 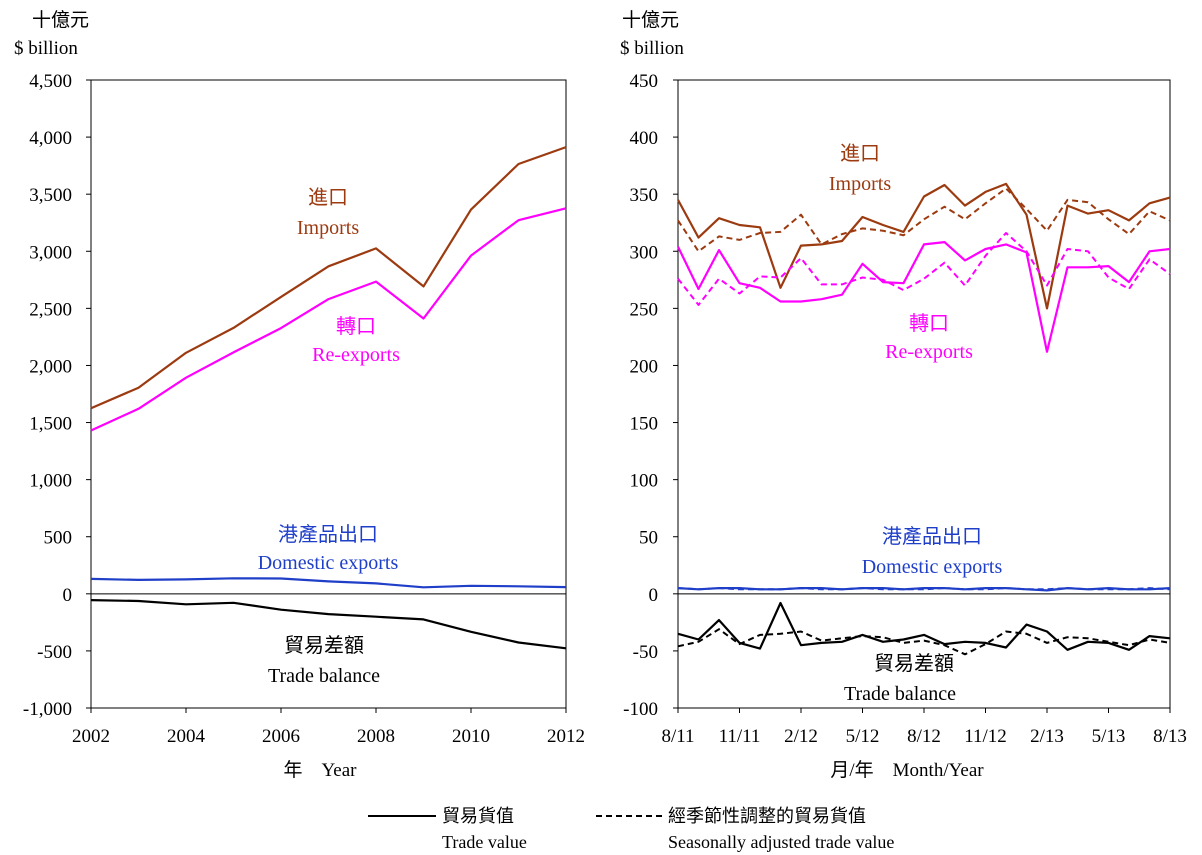 What do you see at coordinates (320, 770) in the screenshot?
I see `left-x-axis-title: 年 Year` at bounding box center [320, 770].